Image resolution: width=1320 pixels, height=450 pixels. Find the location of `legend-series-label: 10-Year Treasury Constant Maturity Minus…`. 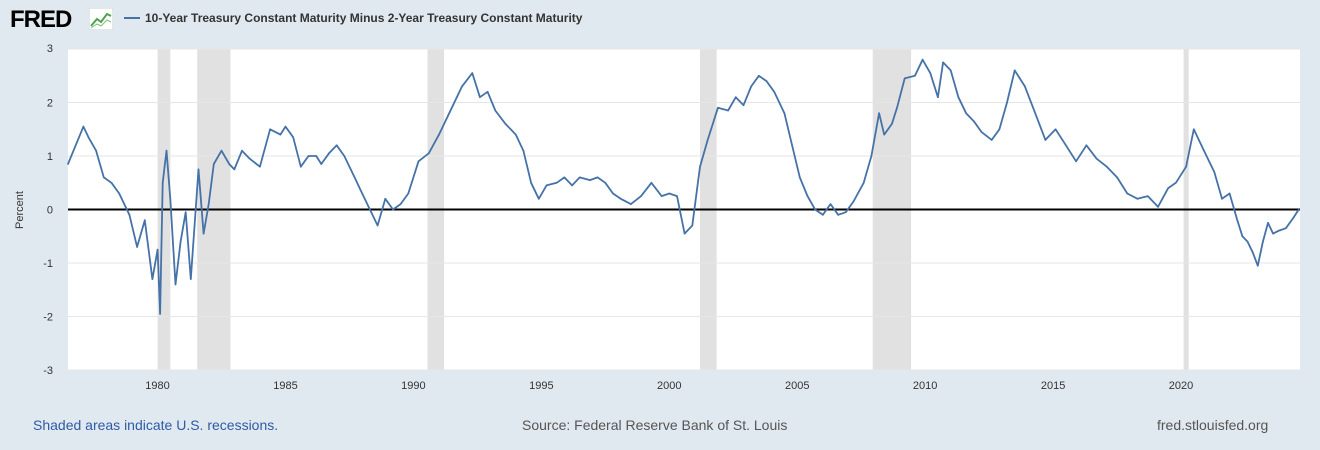

legend-series-label: 10-Year Treasury Constant Maturity Minus… is located at coordinates (364, 18).